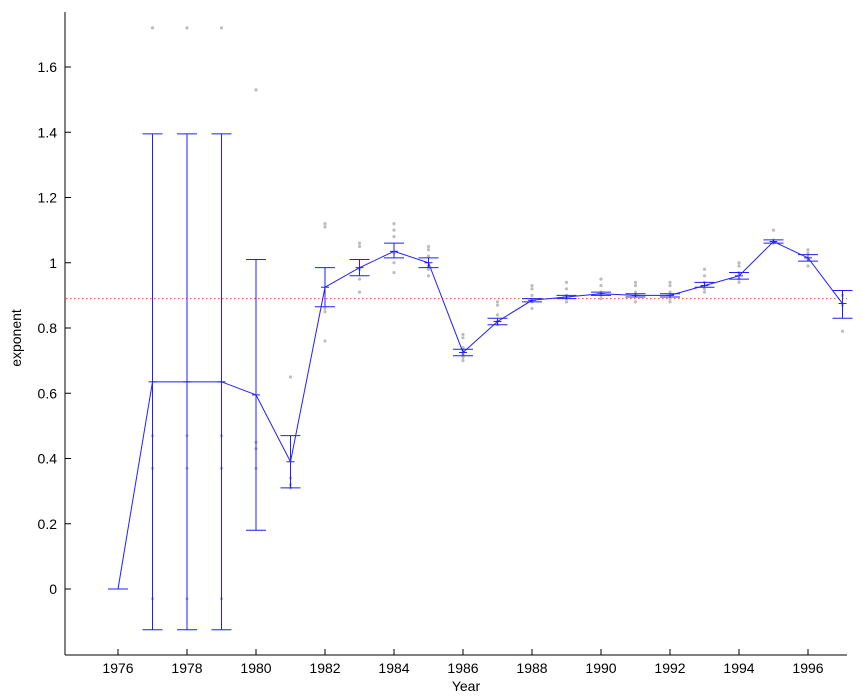 The height and width of the screenshot is (696, 862). I want to click on y-tick-label: 1.4, so click(48, 132).